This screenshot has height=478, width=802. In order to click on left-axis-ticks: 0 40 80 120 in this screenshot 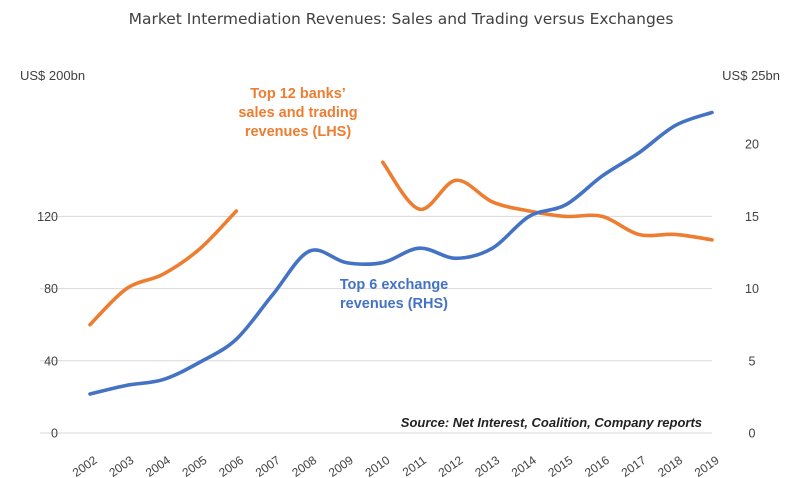, I will do `click(47, 325)`.